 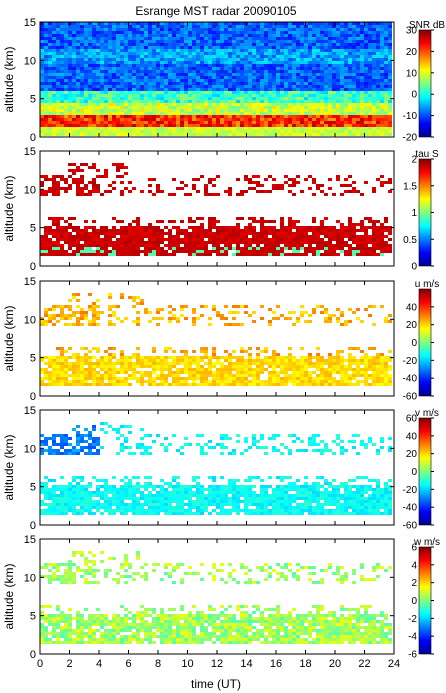 What do you see at coordinates (216, 684) in the screenshot?
I see `x-axis-label: time (UT)` at bounding box center [216, 684].